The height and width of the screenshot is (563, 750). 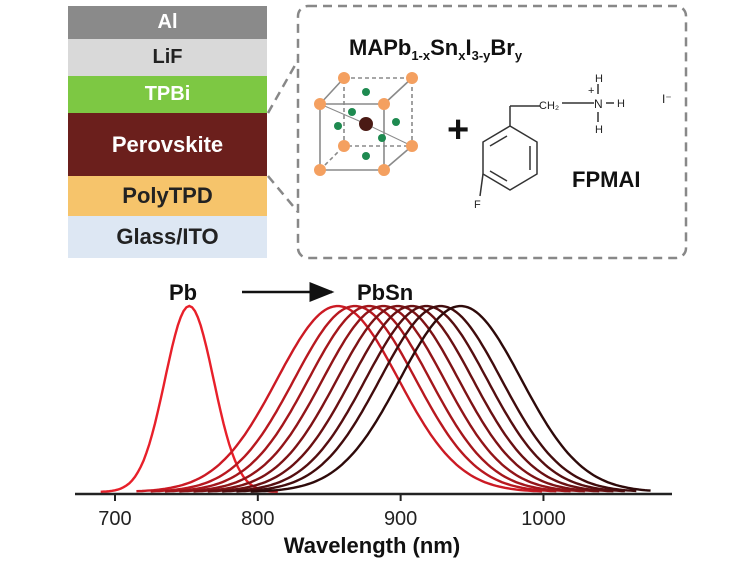 What do you see at coordinates (114, 519) in the screenshot?
I see `x-tick-label: 700` at bounding box center [114, 519].